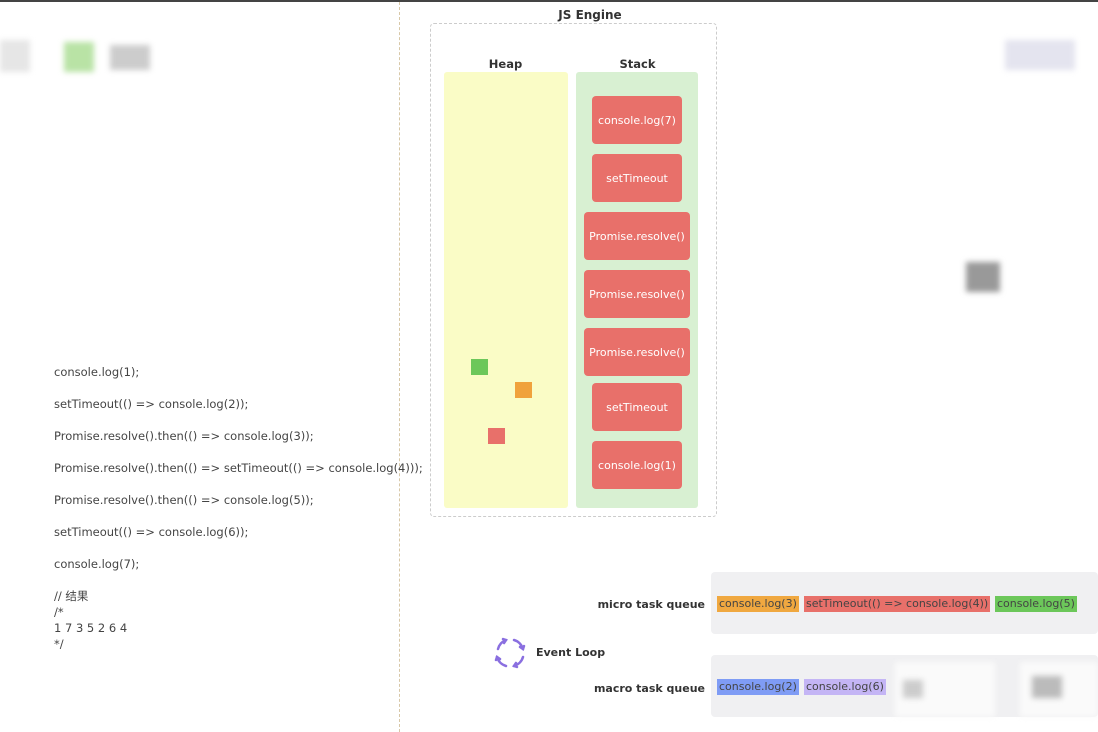 The height and width of the screenshot is (732, 1098). Describe the element at coordinates (637, 120) in the screenshot. I see `stack-frame: console.log(7)` at that location.